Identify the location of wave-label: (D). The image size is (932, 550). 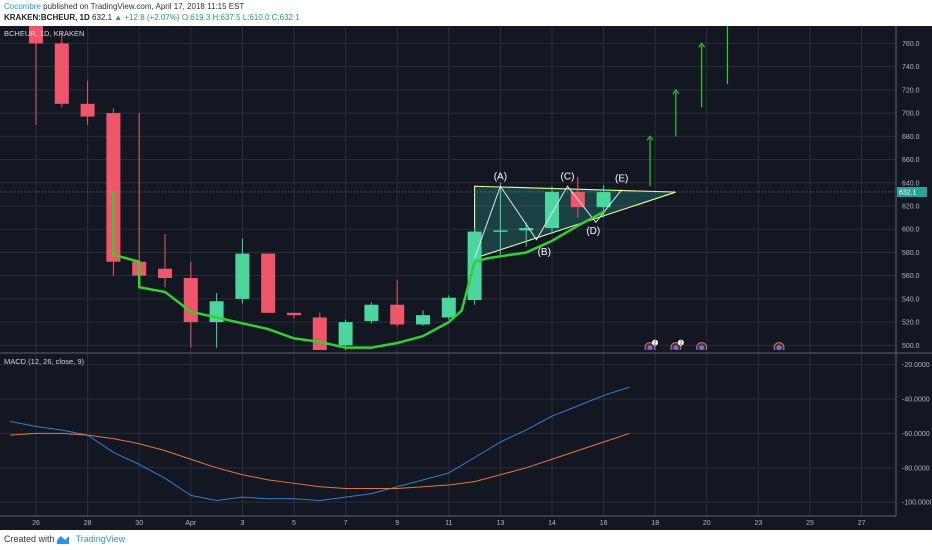
(593, 231).